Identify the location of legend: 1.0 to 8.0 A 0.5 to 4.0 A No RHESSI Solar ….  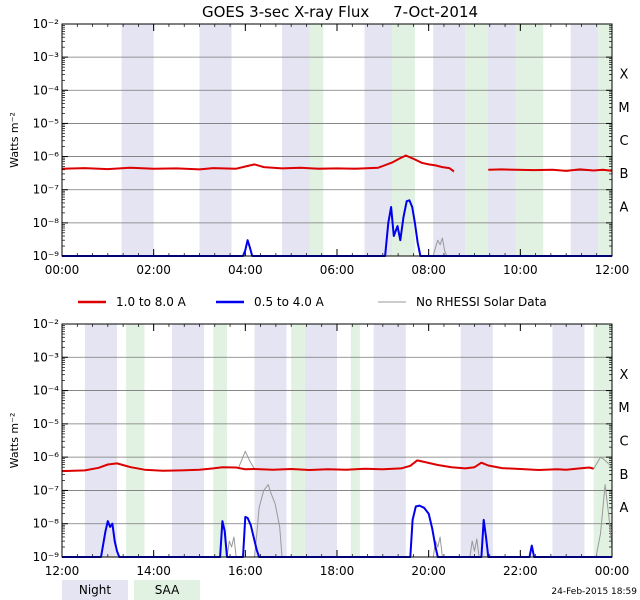
(312, 302).